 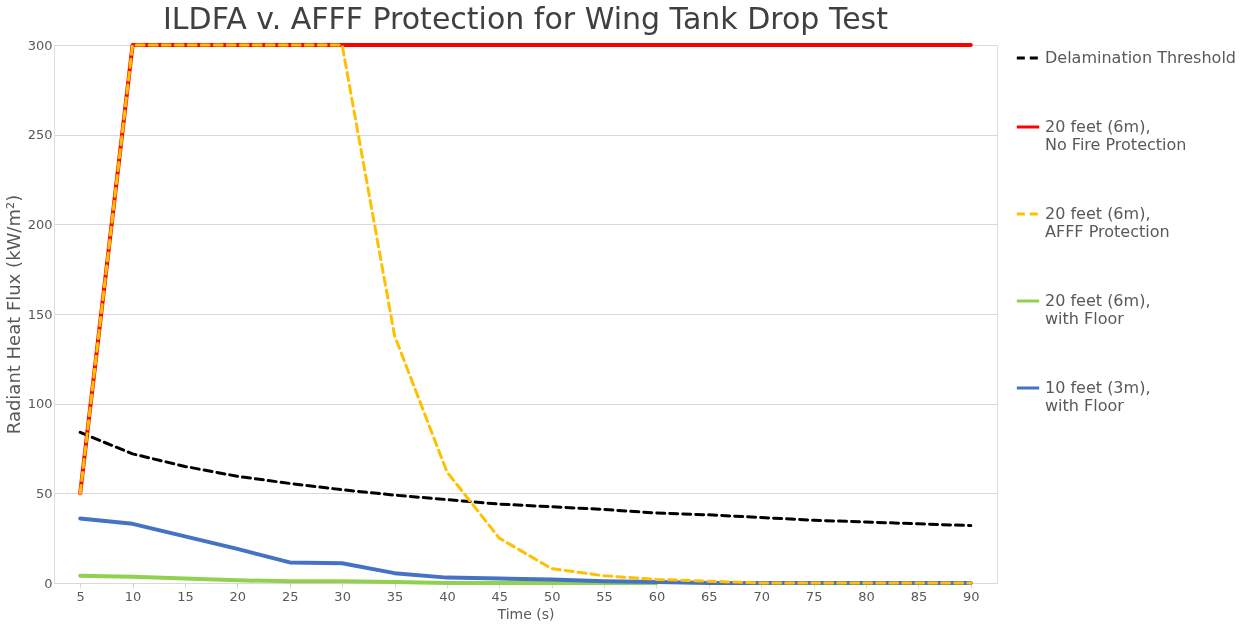 What do you see at coordinates (1107, 222) in the screenshot?
I see `legend-label: 20 feet (6m), AFFF Protection` at bounding box center [1107, 222].